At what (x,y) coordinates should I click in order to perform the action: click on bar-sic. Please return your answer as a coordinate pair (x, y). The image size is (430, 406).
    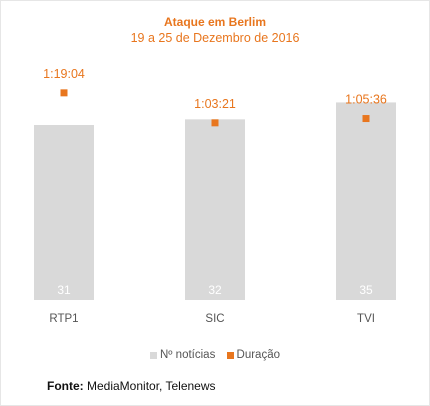
    Looking at the image, I should click on (215, 210).